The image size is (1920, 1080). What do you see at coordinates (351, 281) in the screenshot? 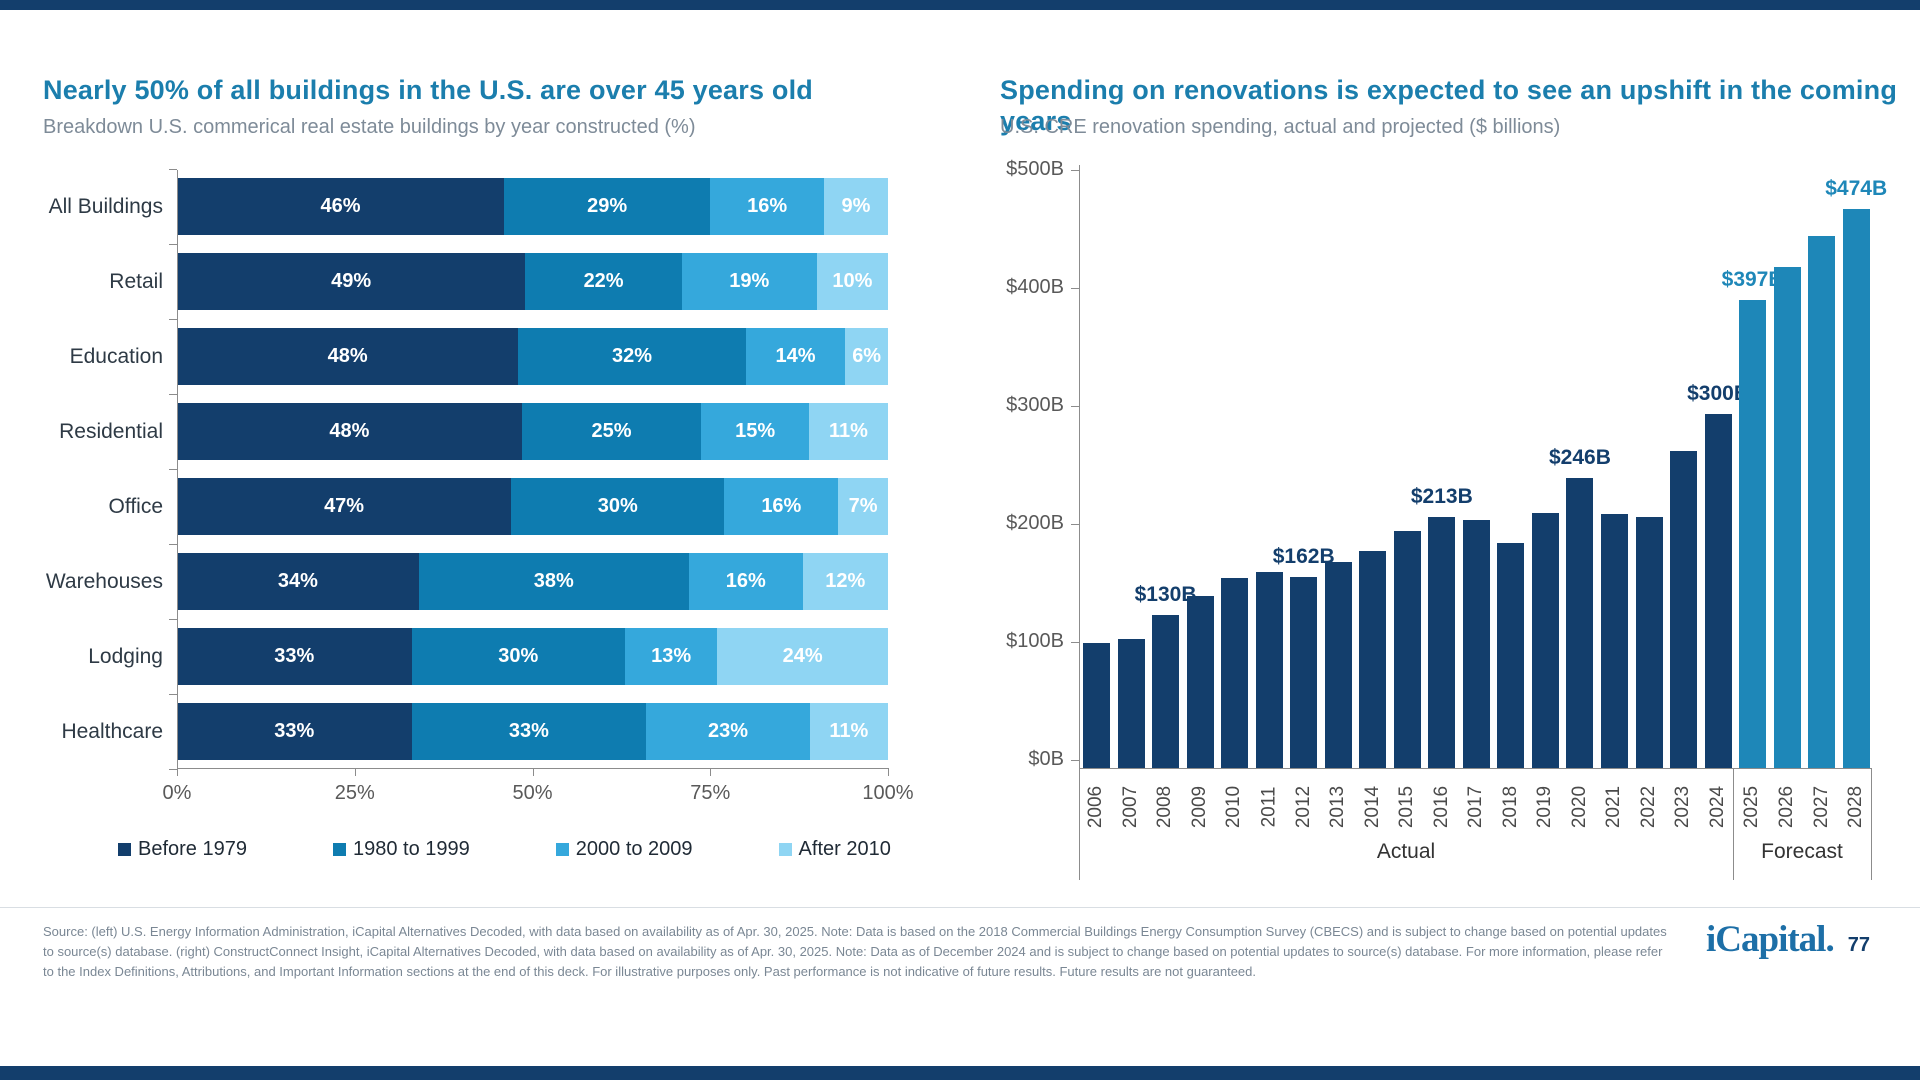
I see `bar-segment: 49%` at bounding box center [351, 281].